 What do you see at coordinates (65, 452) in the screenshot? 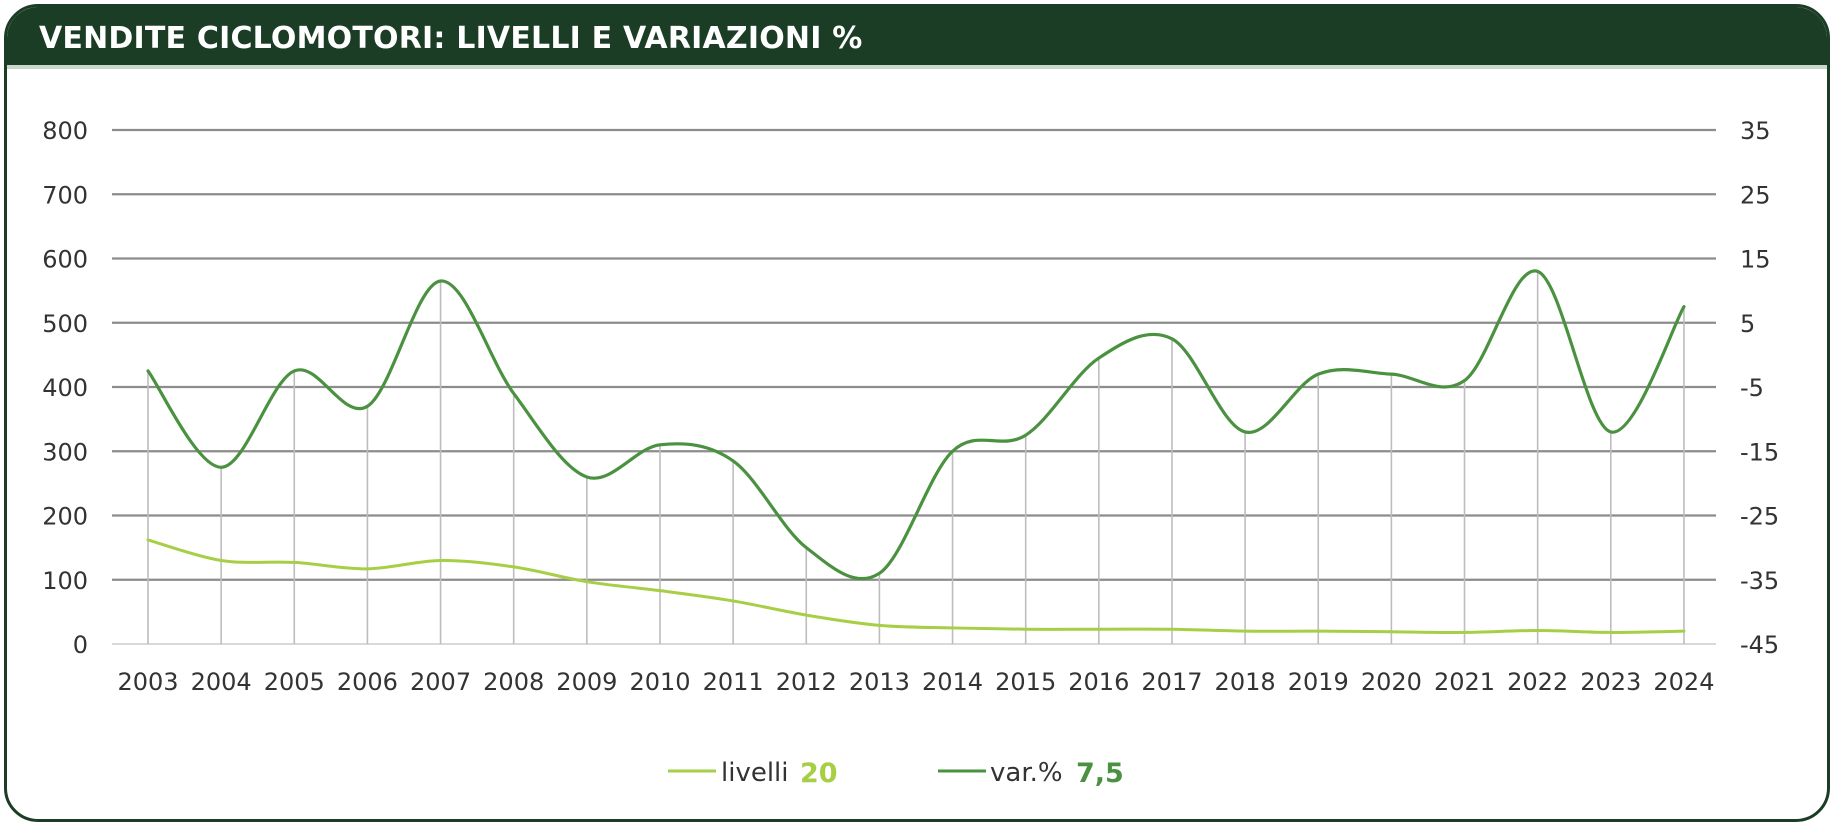
I see `left-tick-label: 300` at bounding box center [65, 452].